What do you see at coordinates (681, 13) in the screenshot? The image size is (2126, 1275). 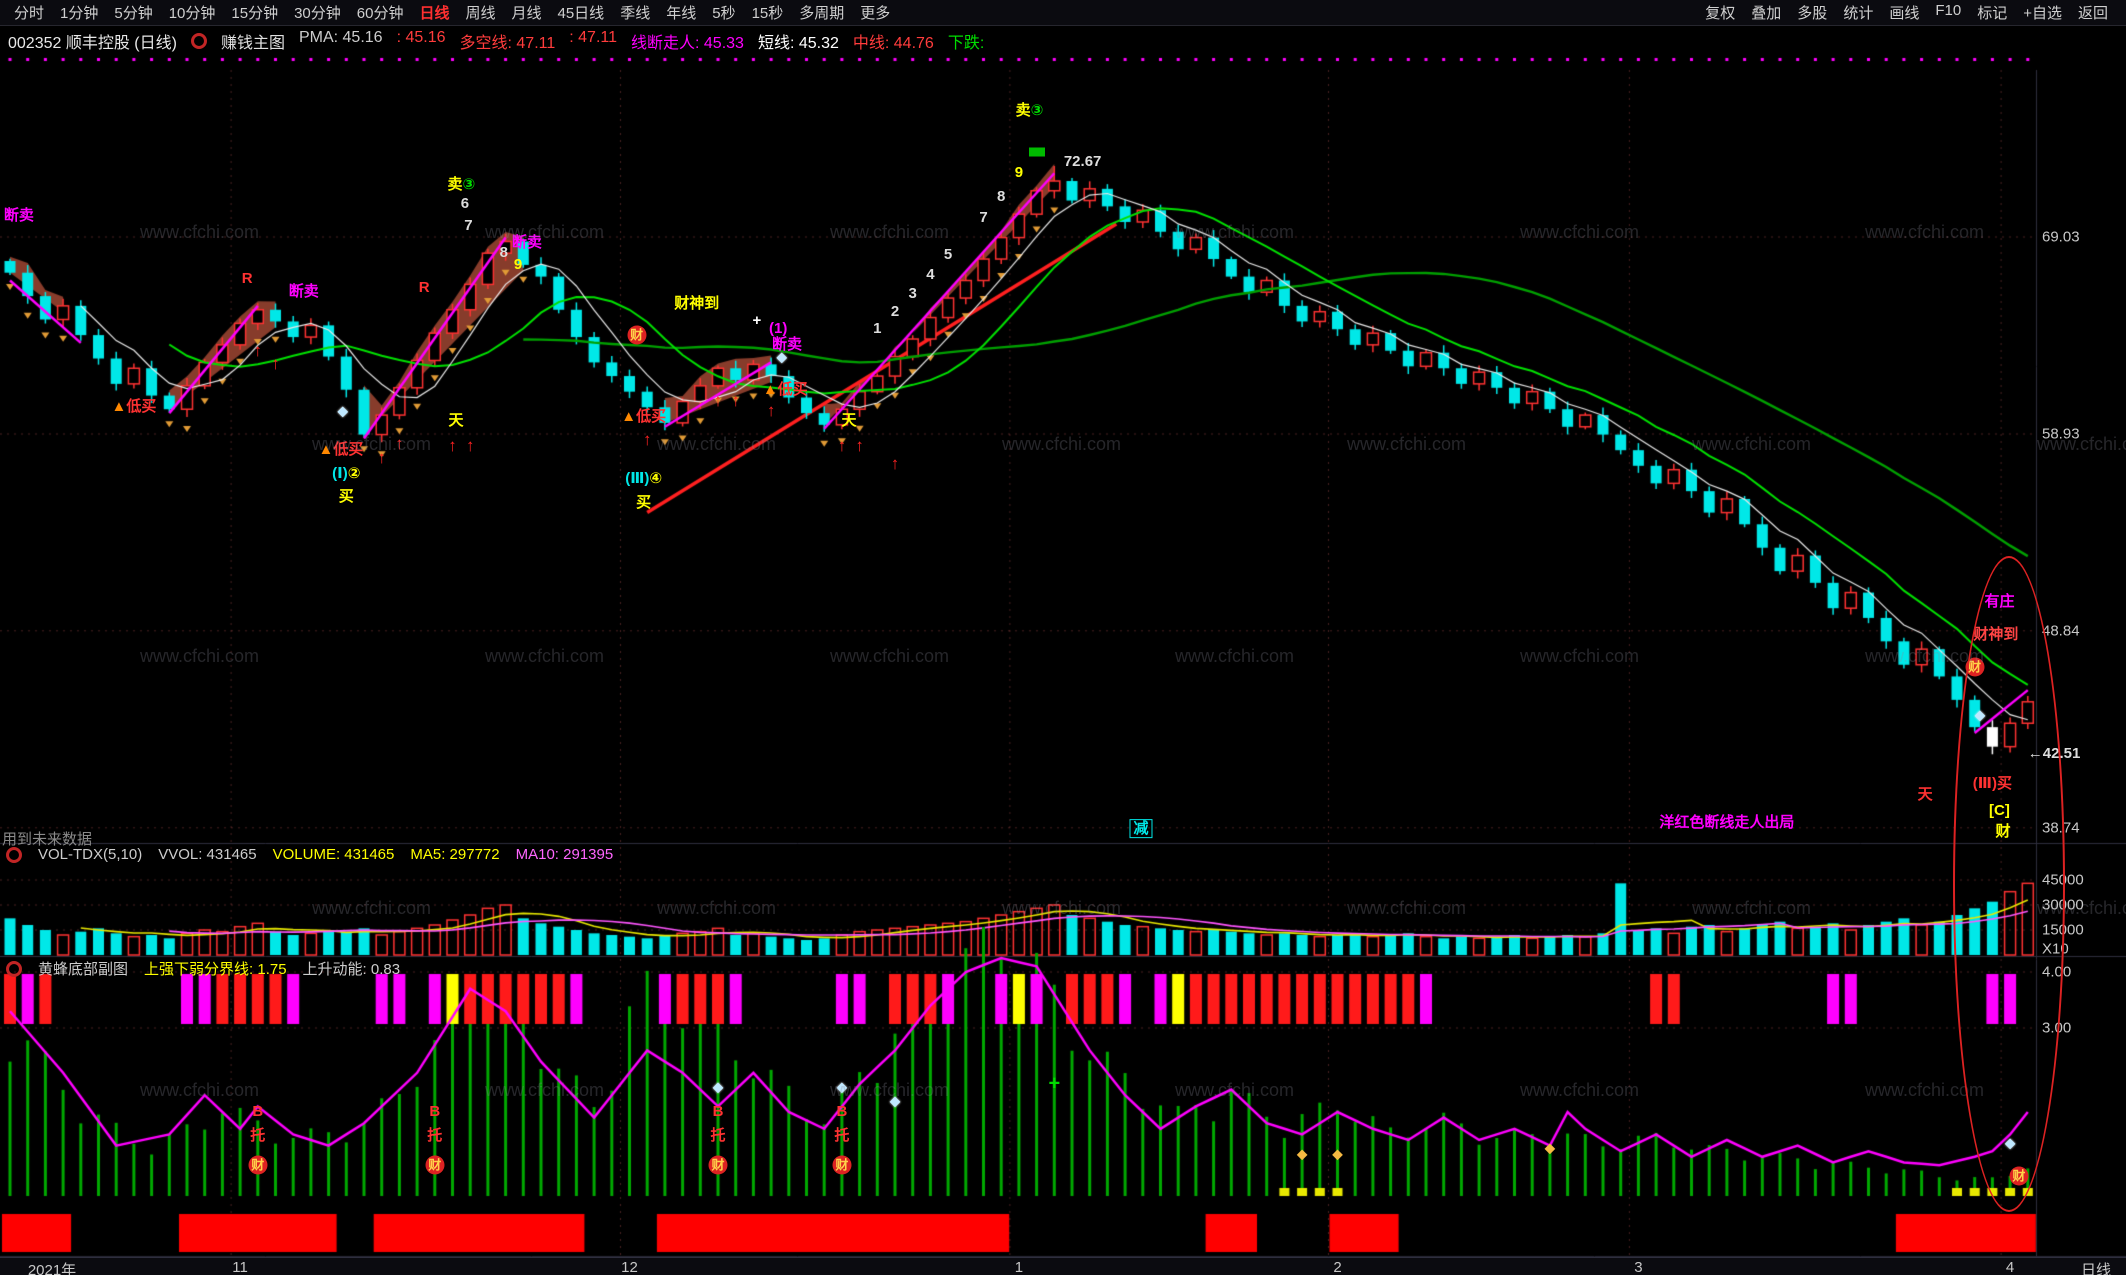 I see `menu-item-12: 年线` at bounding box center [681, 13].